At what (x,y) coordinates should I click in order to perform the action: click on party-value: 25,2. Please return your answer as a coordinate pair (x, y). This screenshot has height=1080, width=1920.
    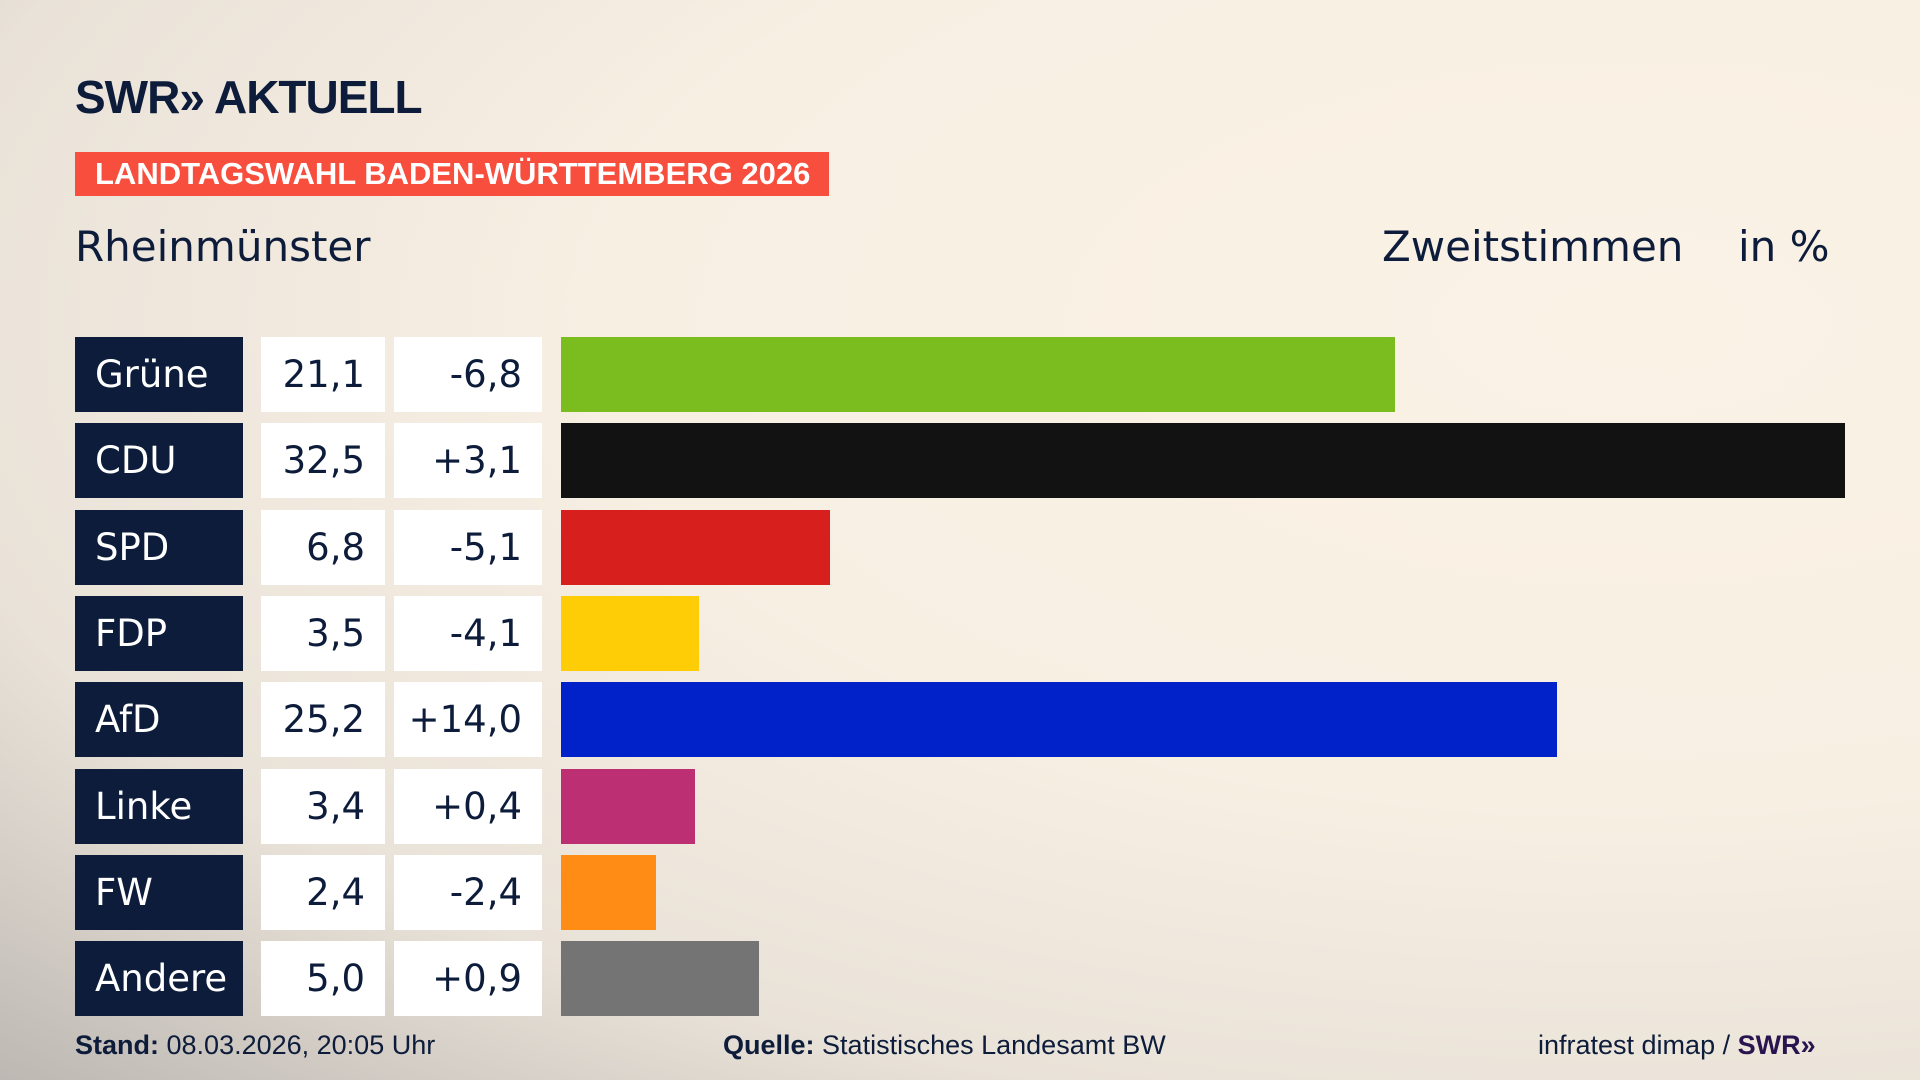
    Looking at the image, I should click on (323, 720).